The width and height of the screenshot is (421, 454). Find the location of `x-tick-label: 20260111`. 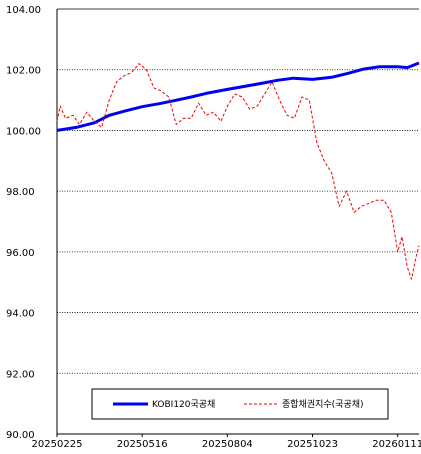

x-tick-label: 20260111 is located at coordinates (396, 444).